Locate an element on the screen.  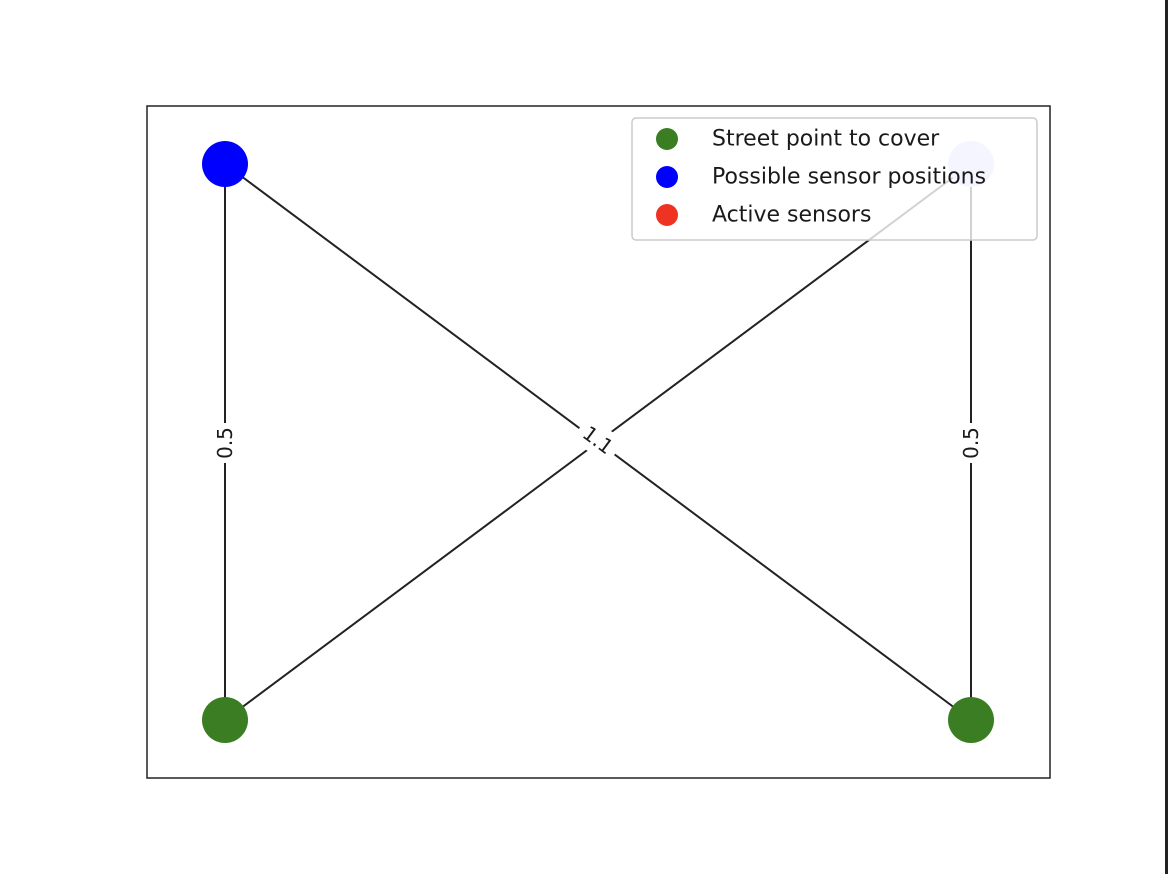
legend-item-active-sensor: Active sensors is located at coordinates (763, 215).